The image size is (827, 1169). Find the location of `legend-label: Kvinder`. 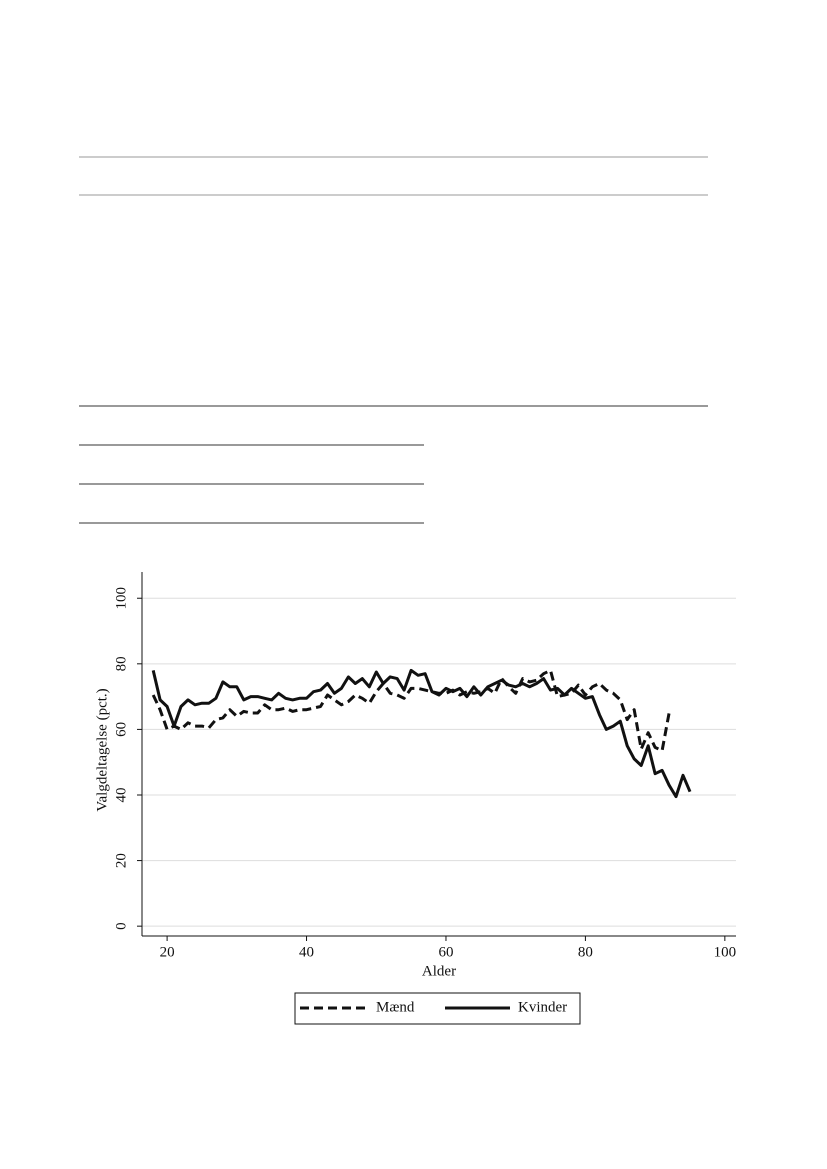

legend-label: Kvinder is located at coordinates (542, 1007).